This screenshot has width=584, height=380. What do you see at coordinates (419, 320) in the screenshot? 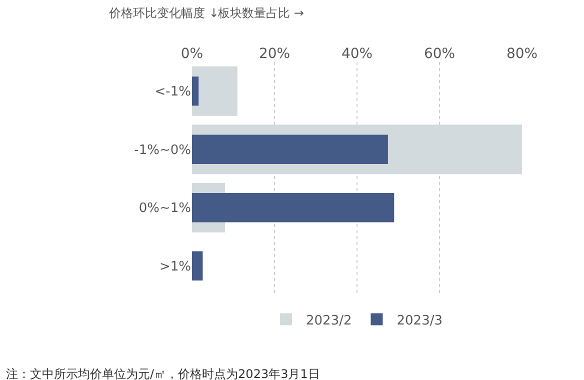
I see `legend-label: 2023/3` at bounding box center [419, 320].